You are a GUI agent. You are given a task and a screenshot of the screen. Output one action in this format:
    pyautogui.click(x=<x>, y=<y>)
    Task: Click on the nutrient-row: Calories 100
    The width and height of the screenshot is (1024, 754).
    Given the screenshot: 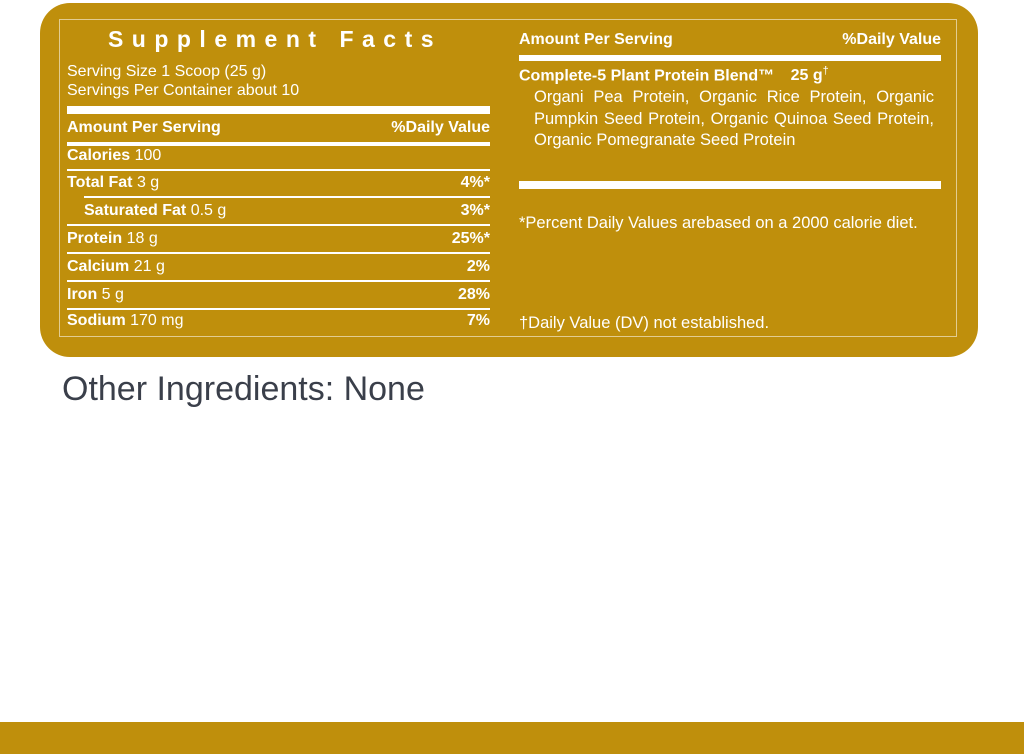 What is the action you would take?
    pyautogui.click(x=278, y=156)
    